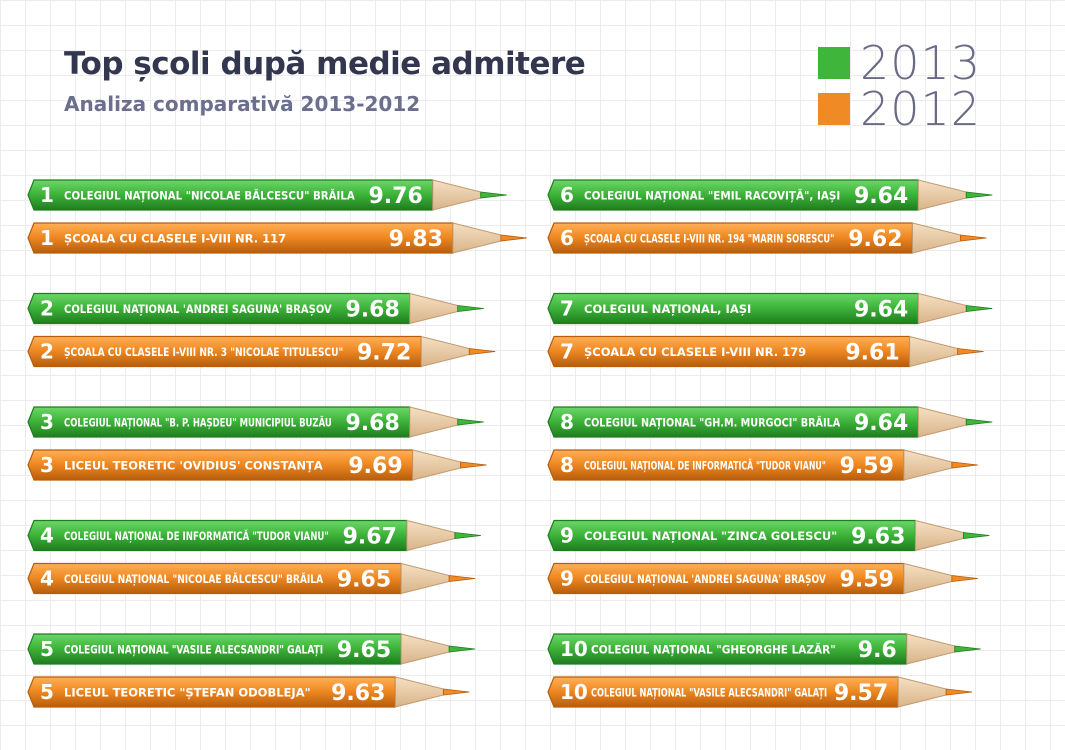 This screenshot has height=750, width=1065. Describe the element at coordinates (242, 104) in the screenshot. I see `chart-subtitle: Analiza comparativă 2013-2012` at that location.